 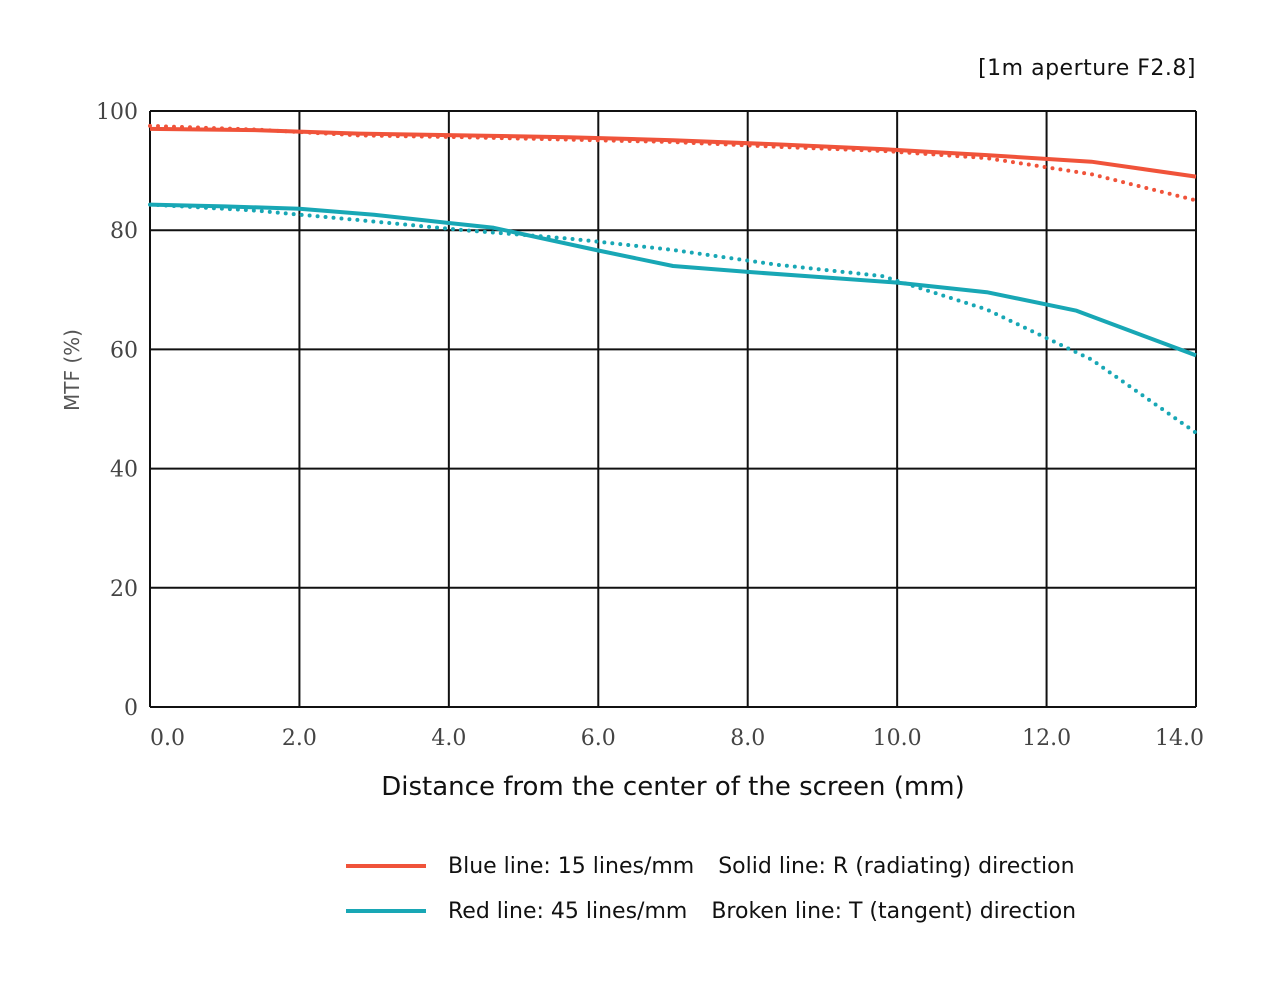 I want to click on y-tick-label: 100, so click(x=117, y=112).